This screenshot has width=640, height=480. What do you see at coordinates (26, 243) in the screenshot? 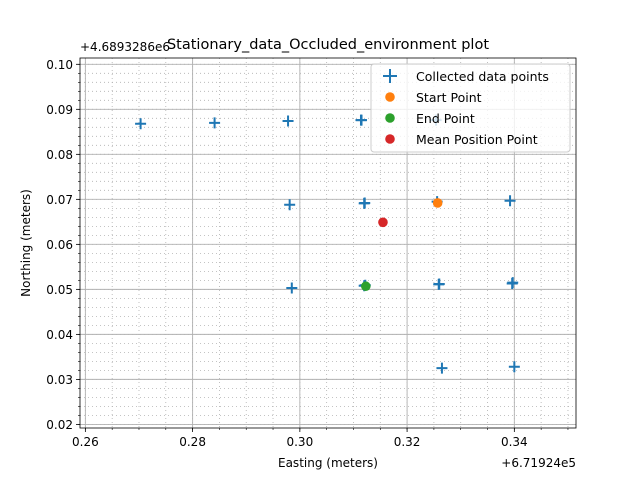
I see `y-axis-label: Northing (meters)` at bounding box center [26, 243].